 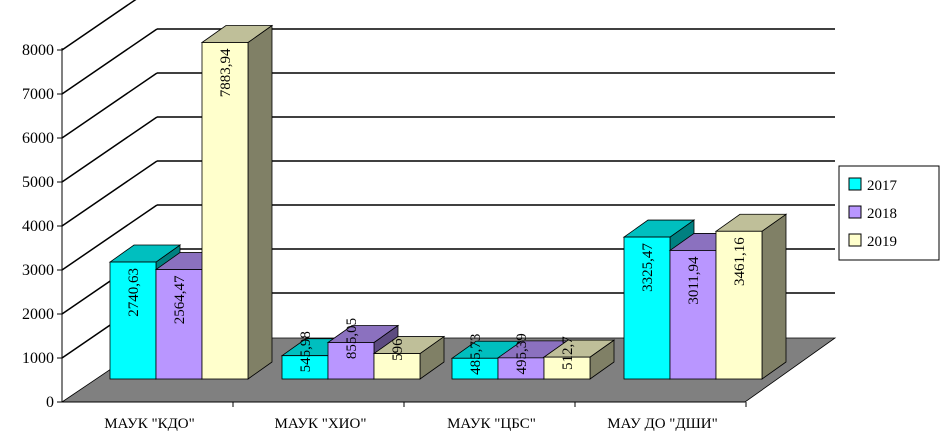 I want to click on legend: 2017 2018 2019, so click(x=889, y=213).